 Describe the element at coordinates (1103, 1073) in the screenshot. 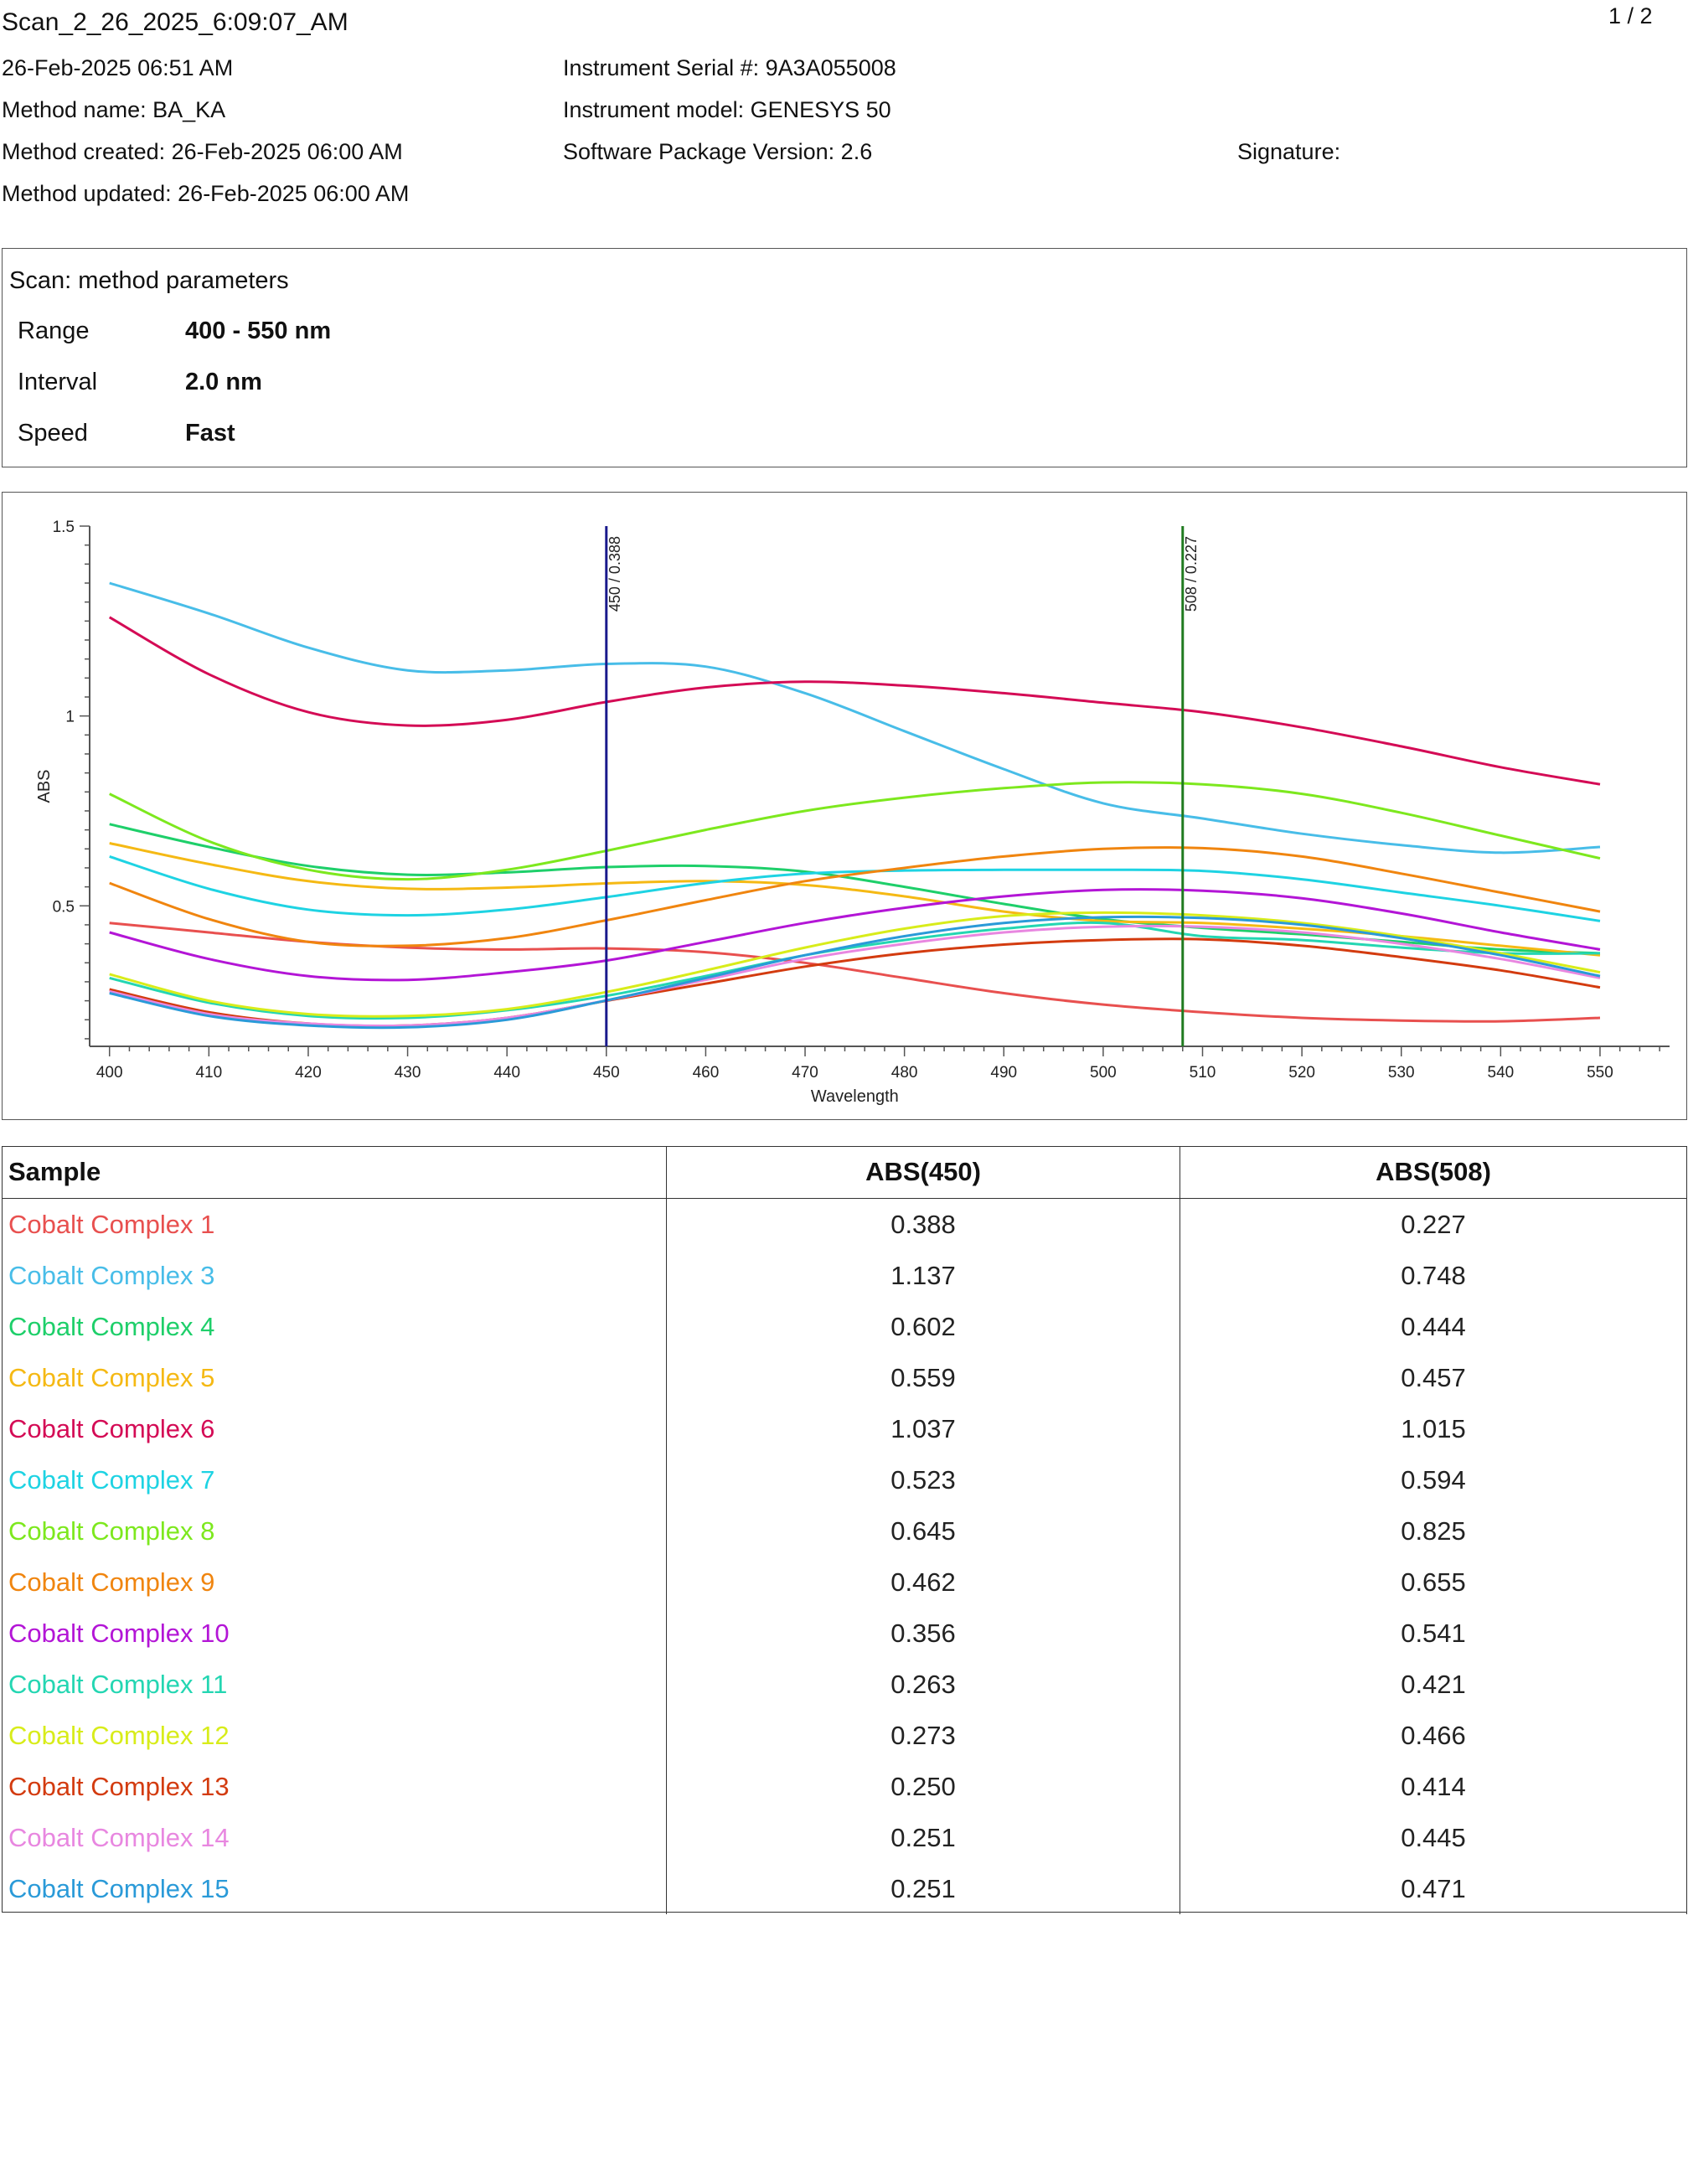

I see `x-tick-label: 500` at that location.